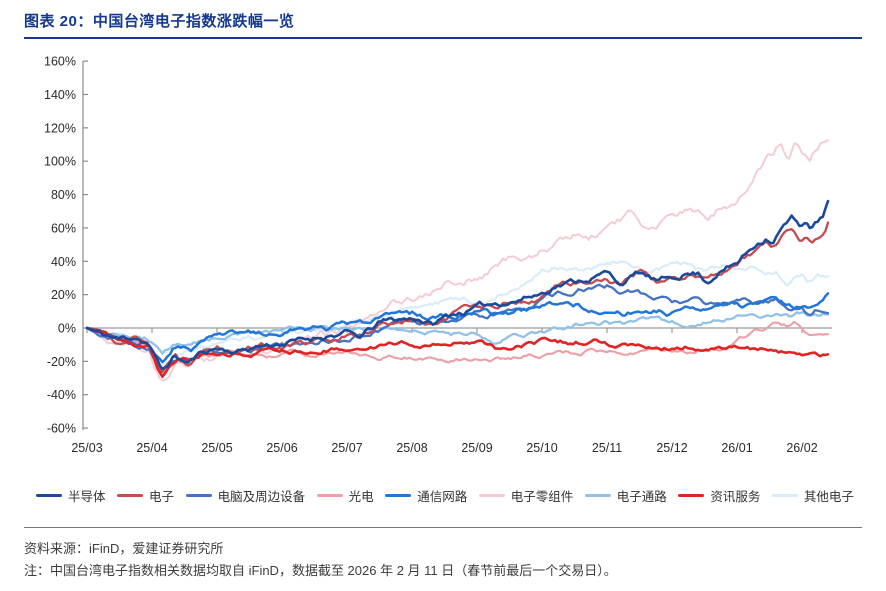  I want to click on x-tick-label: 25/11, so click(607, 448).